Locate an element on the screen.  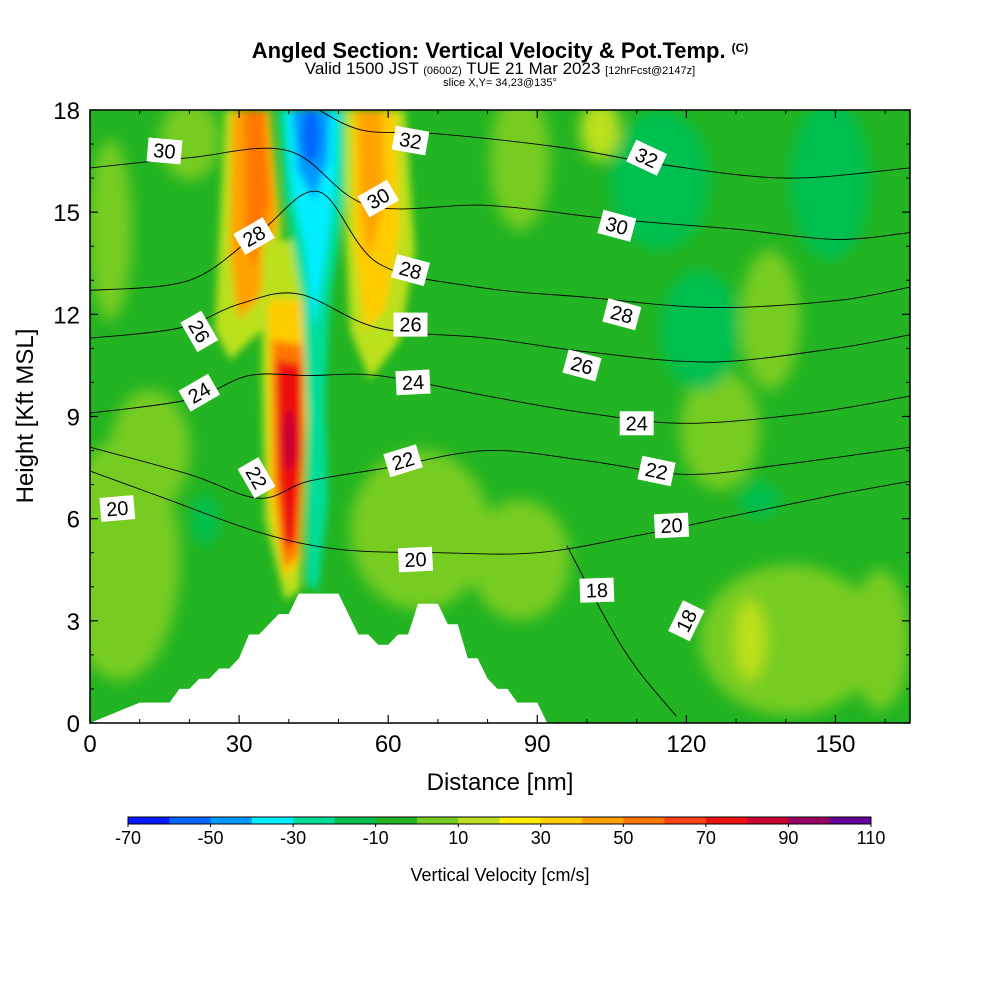
contour-label-18: 18 is located at coordinates (597, 590).